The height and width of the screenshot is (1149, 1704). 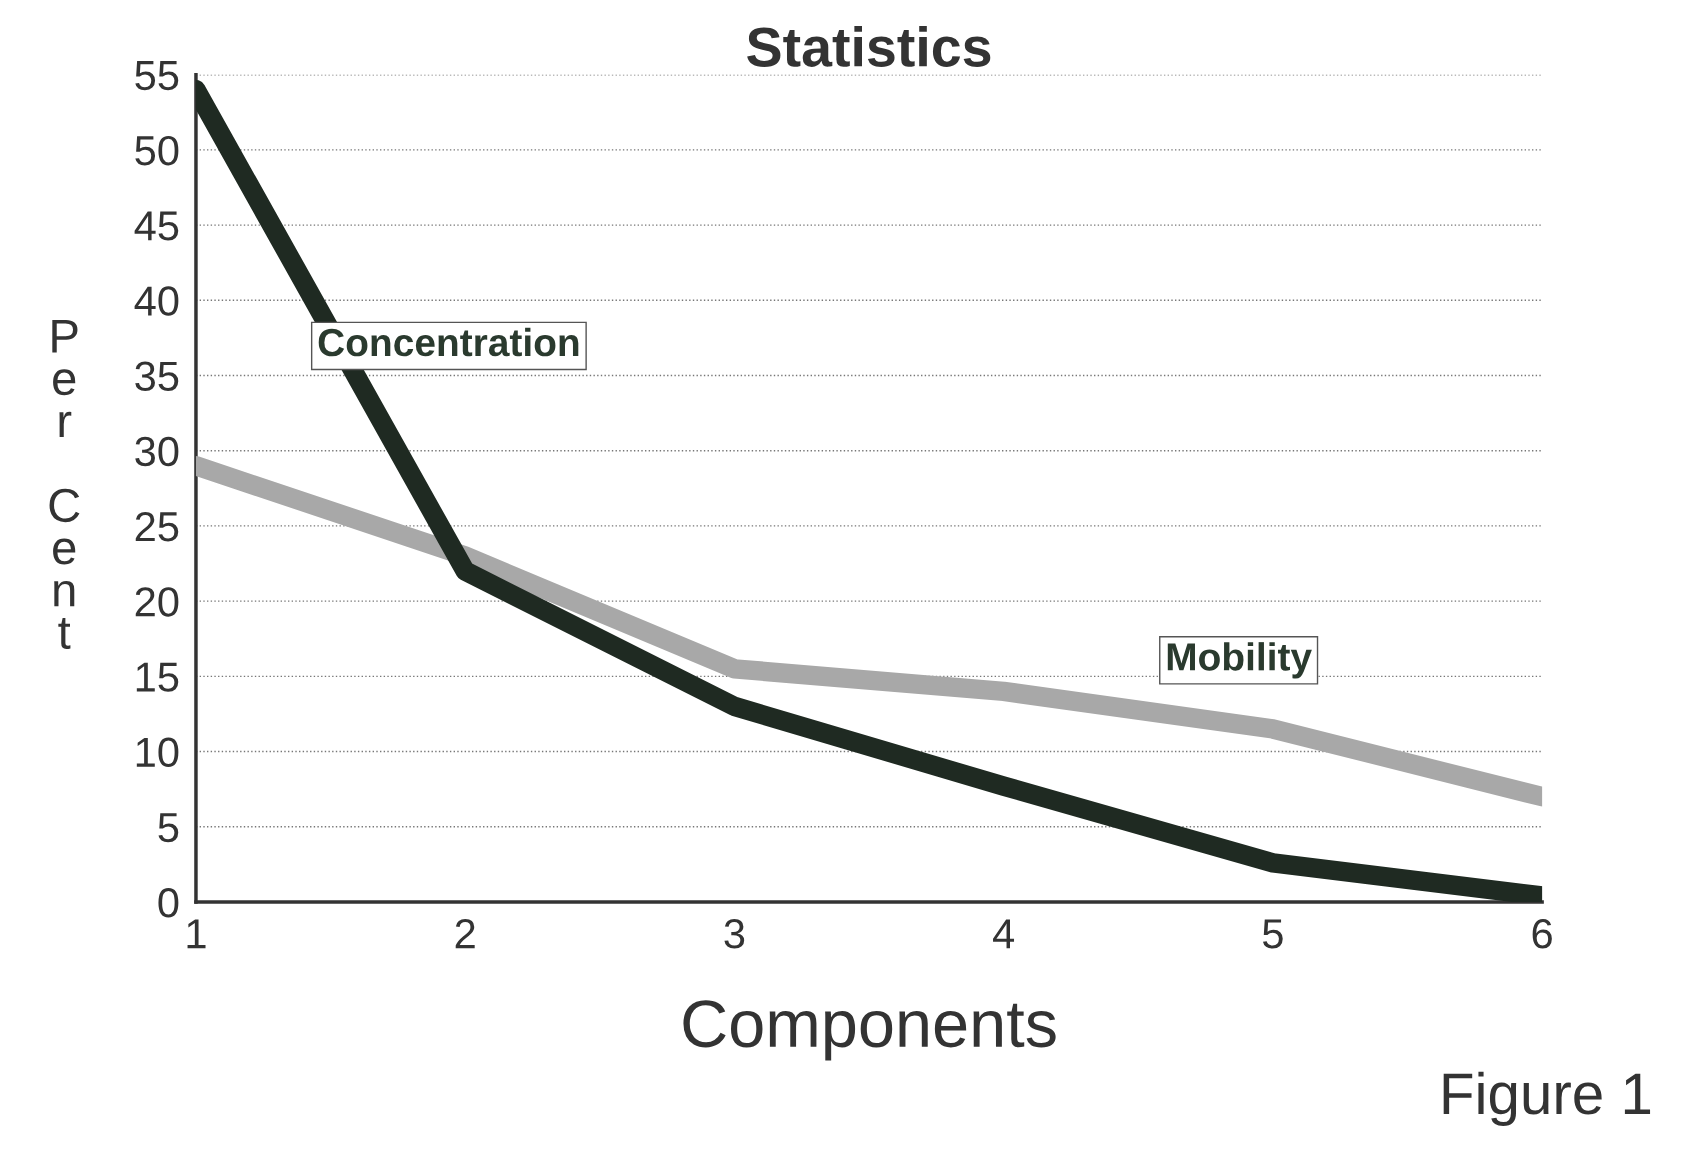 I want to click on chart-title: Statistics, so click(x=869, y=46).